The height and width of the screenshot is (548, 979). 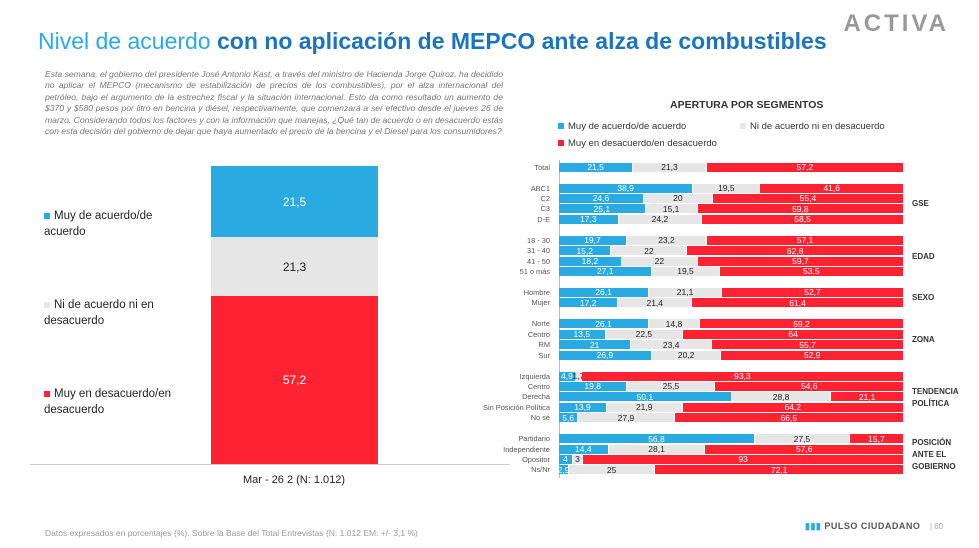 What do you see at coordinates (601, 198) in the screenshot?
I see `bar-agree: 24,6` at bounding box center [601, 198].